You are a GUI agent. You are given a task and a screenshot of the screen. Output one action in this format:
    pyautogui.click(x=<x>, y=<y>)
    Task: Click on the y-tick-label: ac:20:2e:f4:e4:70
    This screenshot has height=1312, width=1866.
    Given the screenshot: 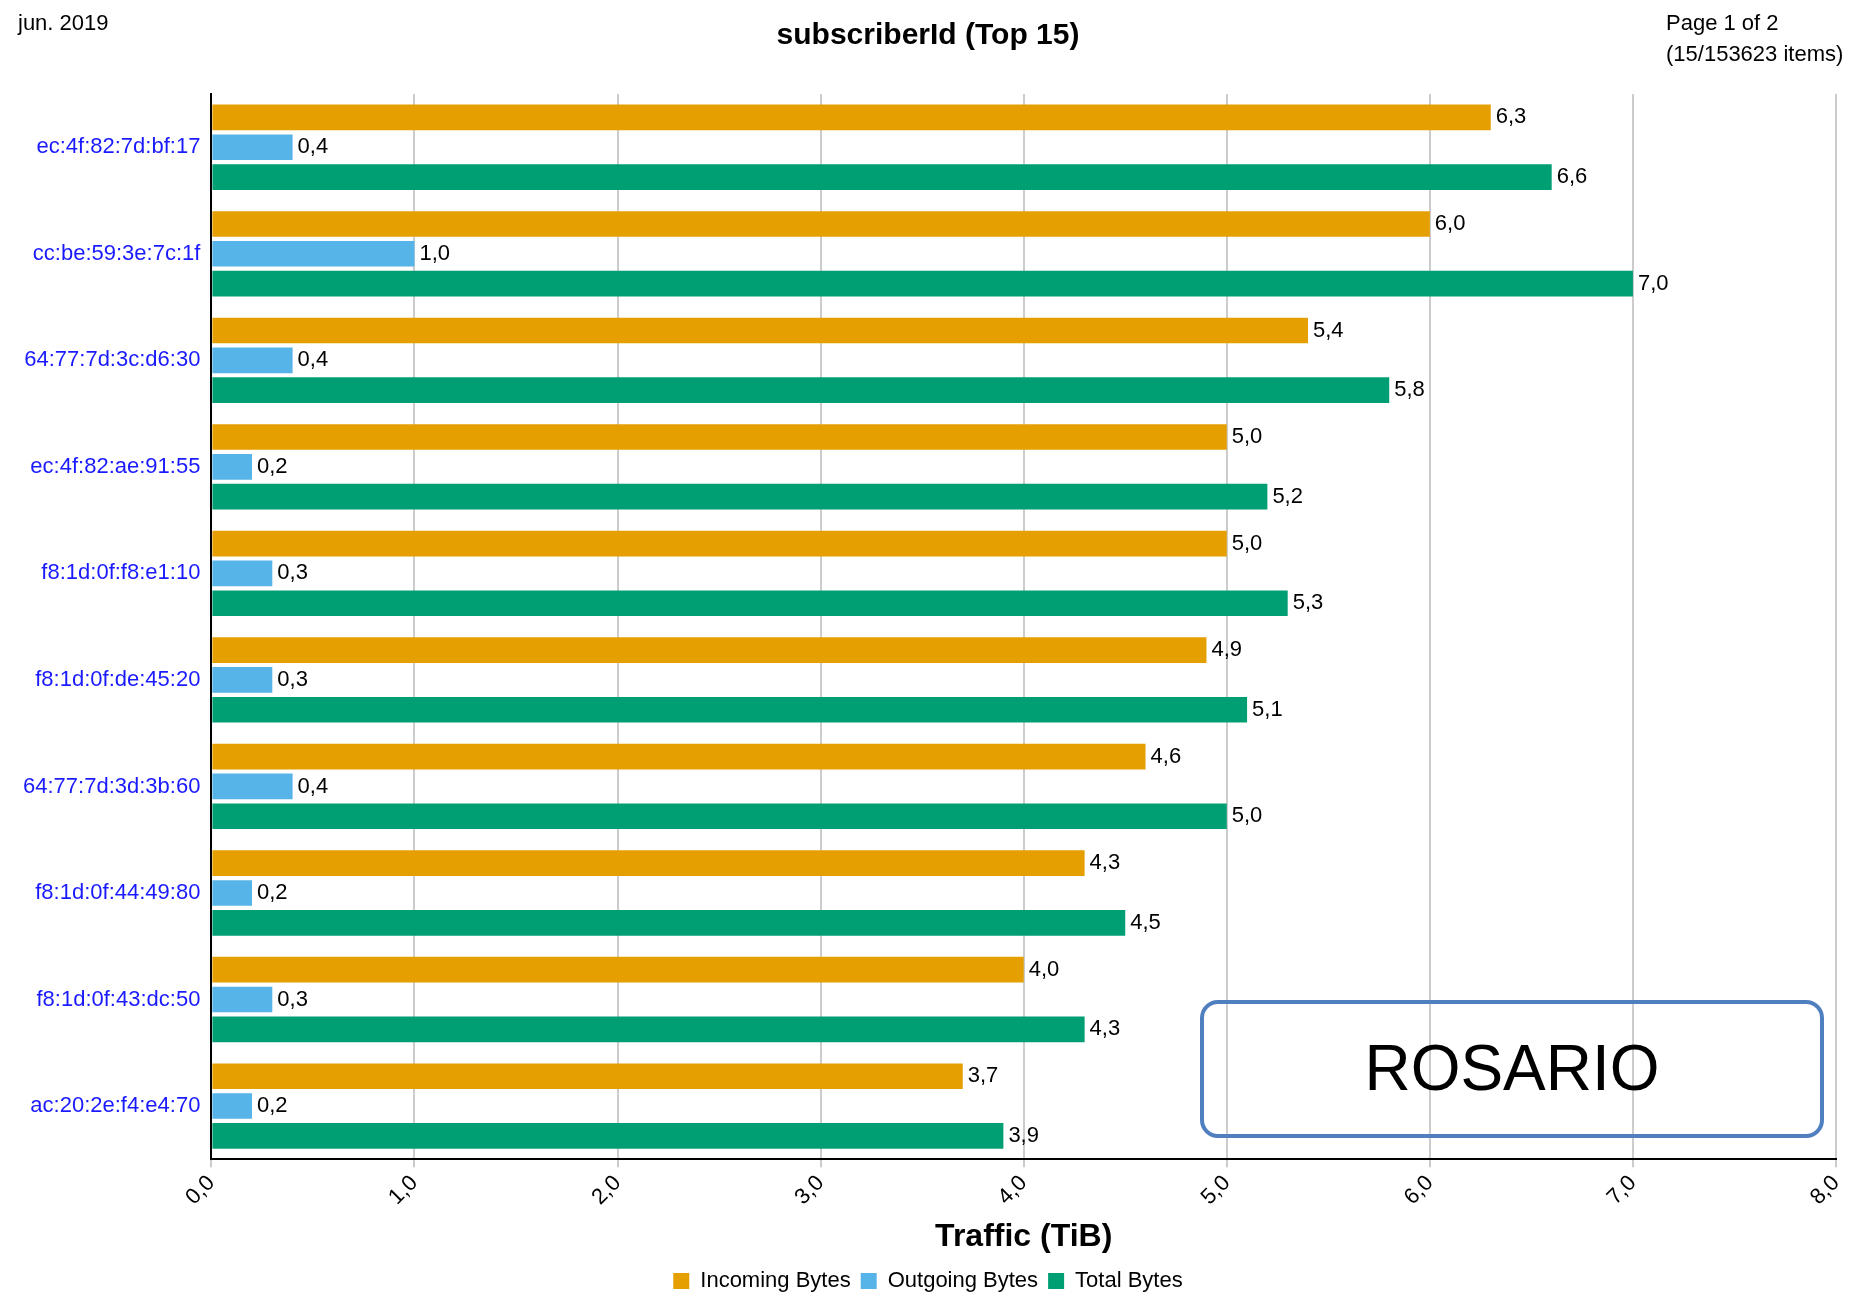 What is the action you would take?
    pyautogui.click(x=115, y=1105)
    